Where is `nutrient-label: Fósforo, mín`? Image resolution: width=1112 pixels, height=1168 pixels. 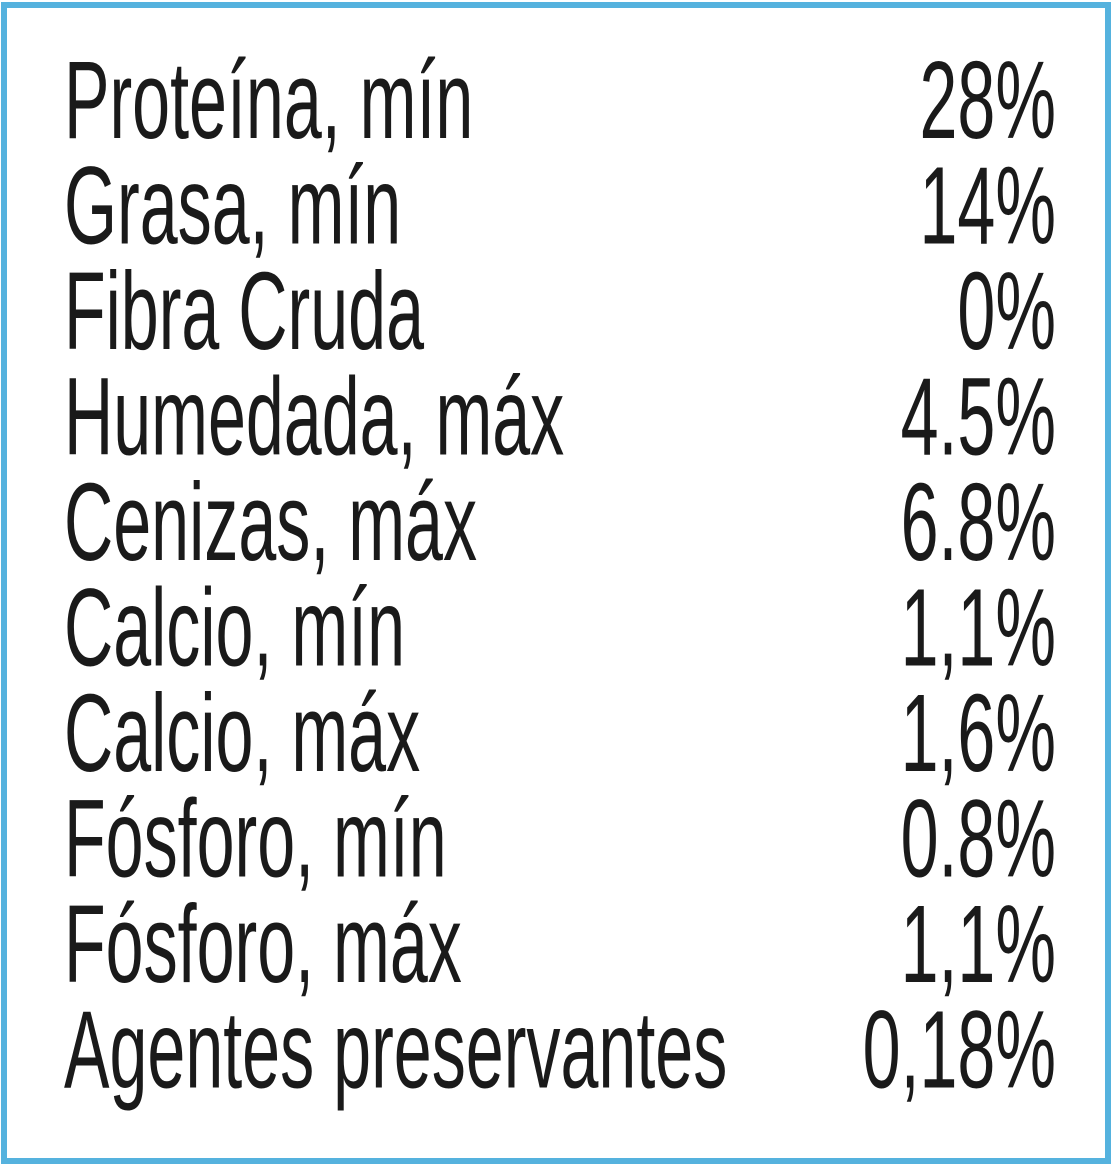 nutrient-label: Fósforo, mín is located at coordinates (255, 839).